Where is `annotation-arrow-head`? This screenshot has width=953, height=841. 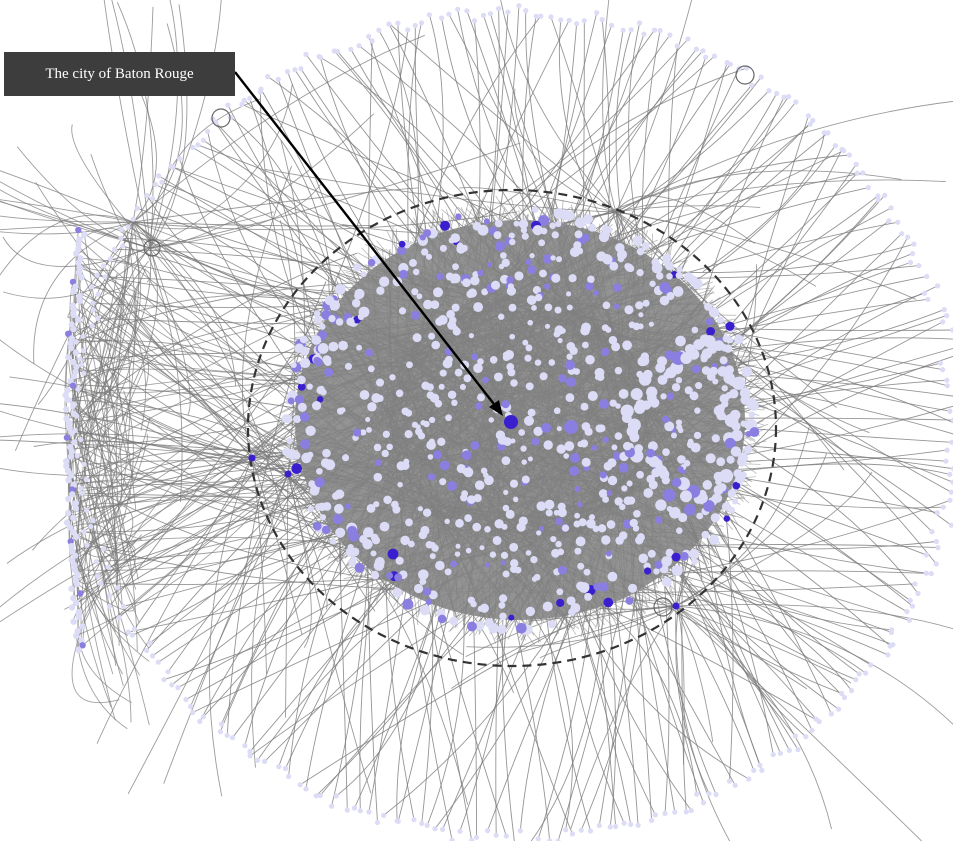
annotation-arrow-head is located at coordinates (496, 408).